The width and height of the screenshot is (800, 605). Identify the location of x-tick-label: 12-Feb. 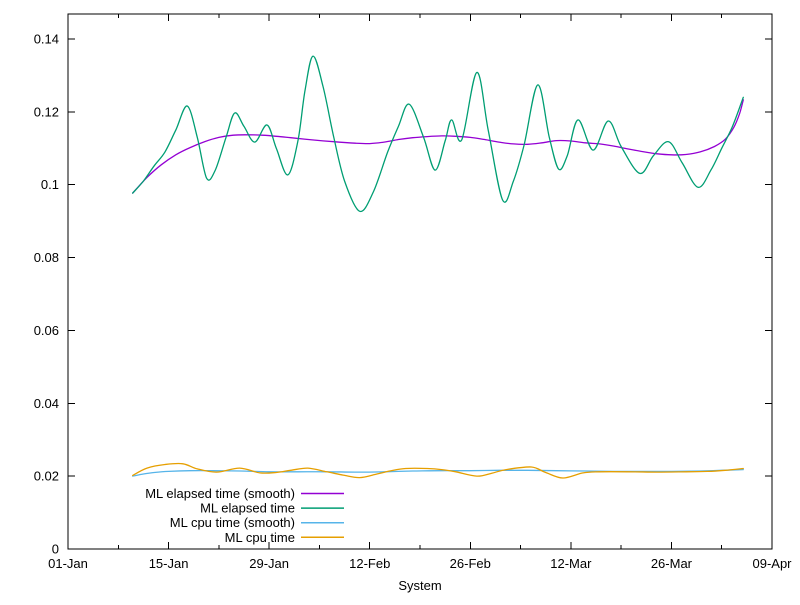
(369, 563).